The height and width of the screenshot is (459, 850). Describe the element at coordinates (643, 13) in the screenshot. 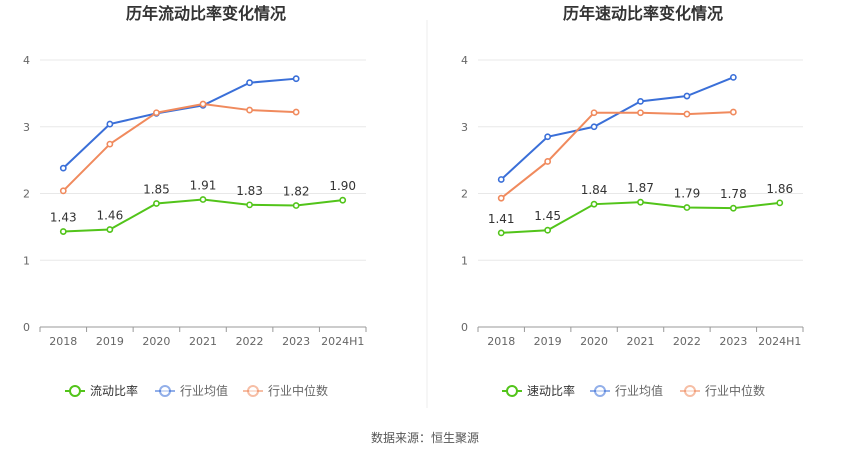

I see `chart-title: 历年速动比率变化情况` at that location.